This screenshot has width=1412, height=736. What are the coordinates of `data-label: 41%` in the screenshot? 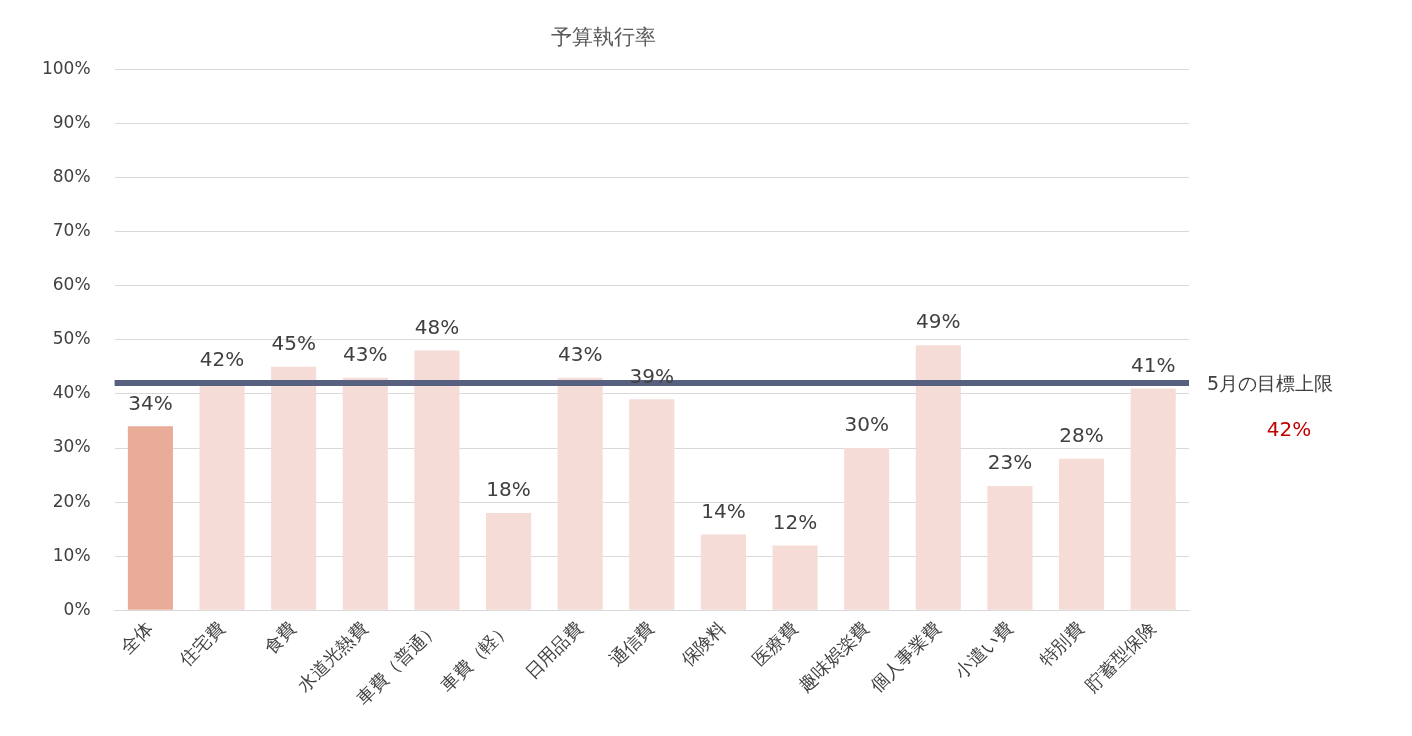 It's located at (1153, 364).